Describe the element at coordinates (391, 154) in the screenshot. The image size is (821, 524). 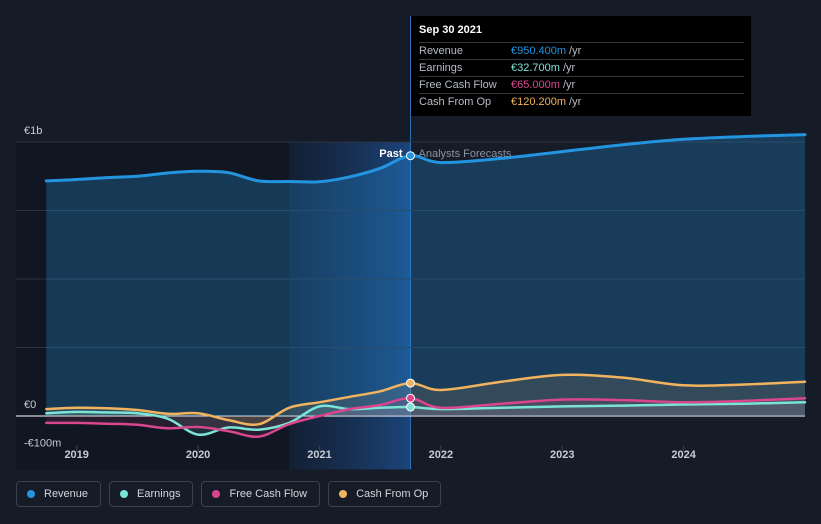
I see `past-label: Past` at that location.